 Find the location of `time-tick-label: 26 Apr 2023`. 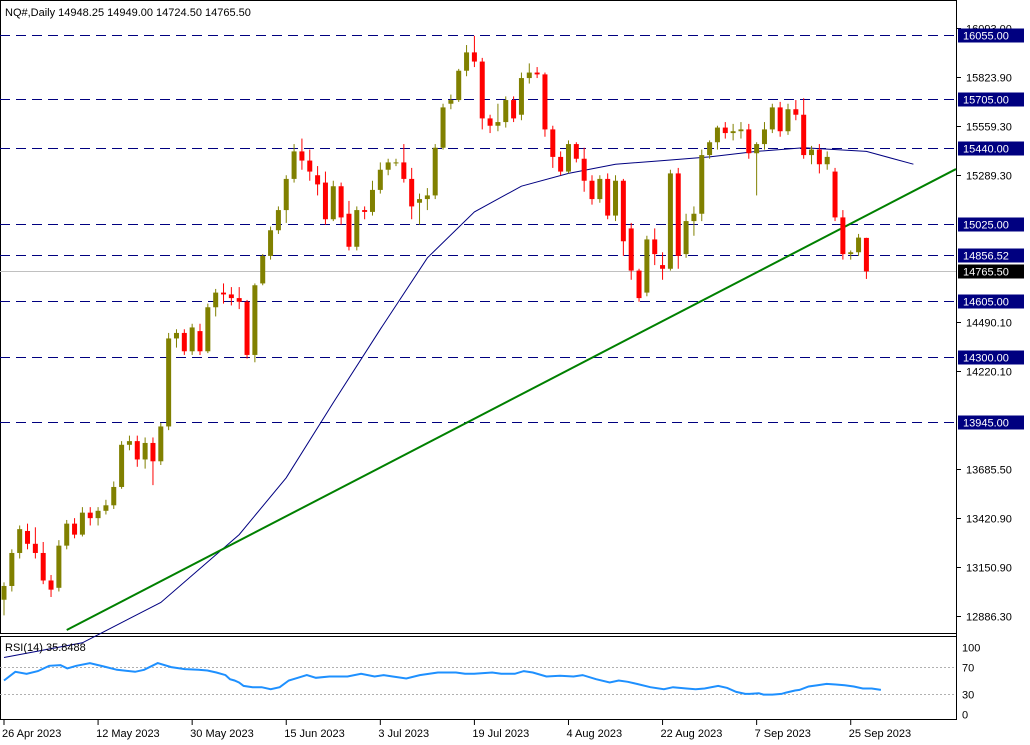

time-tick-label: 26 Apr 2023 is located at coordinates (31, 734).